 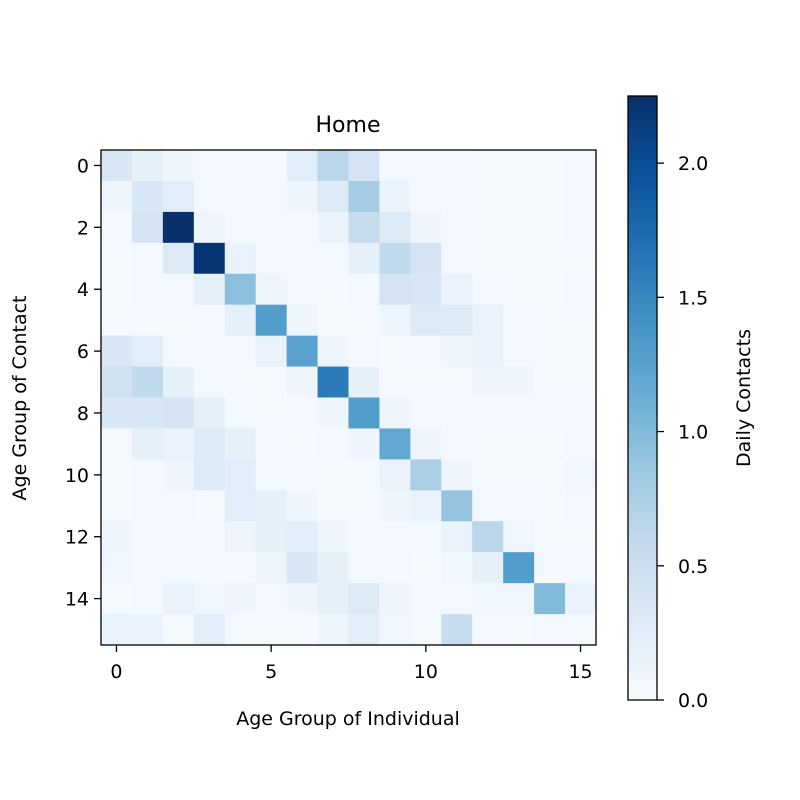 I want to click on y-tick-label: 14, so click(x=77, y=600).